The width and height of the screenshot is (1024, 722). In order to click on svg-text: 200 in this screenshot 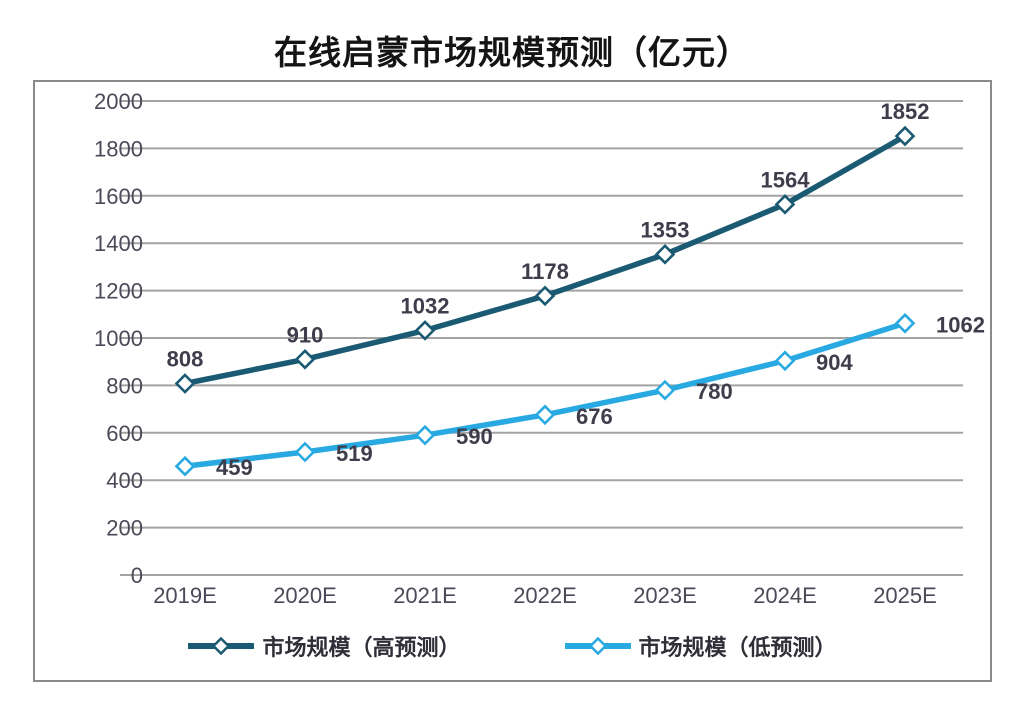, I will do `click(124, 528)`.